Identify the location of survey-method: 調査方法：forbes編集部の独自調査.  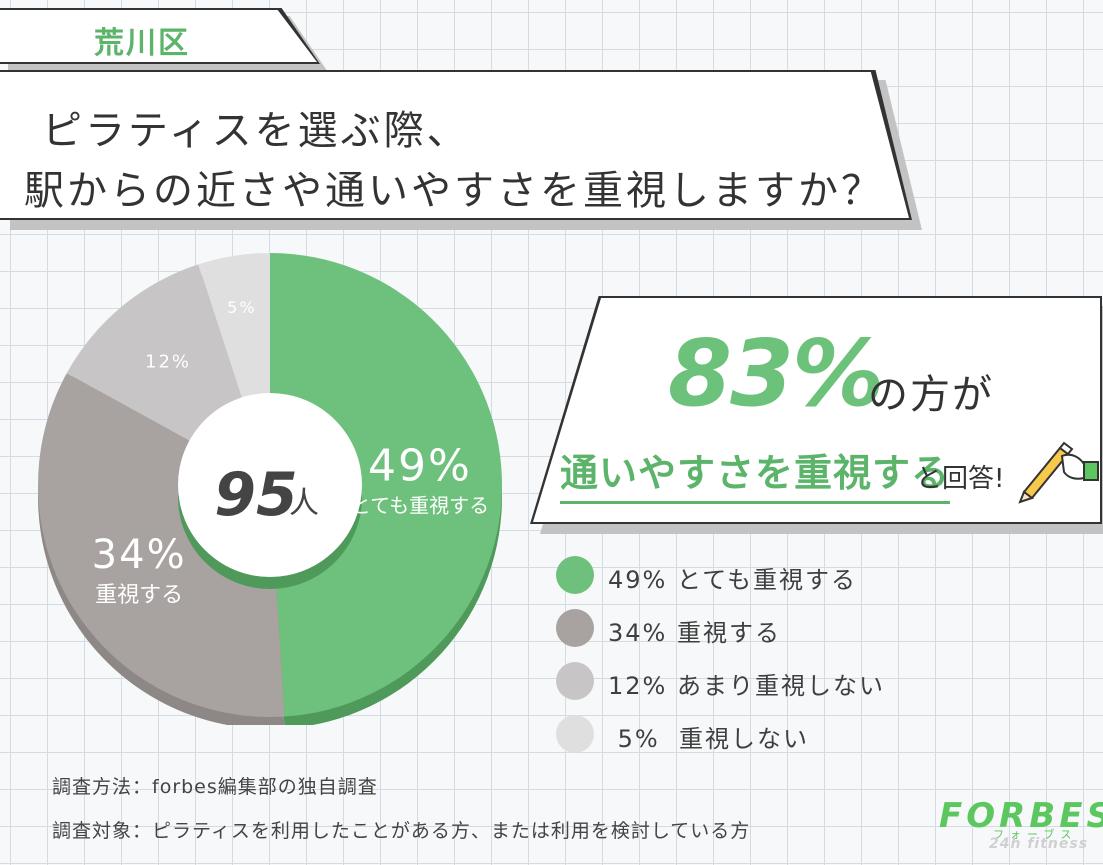
(215, 787).